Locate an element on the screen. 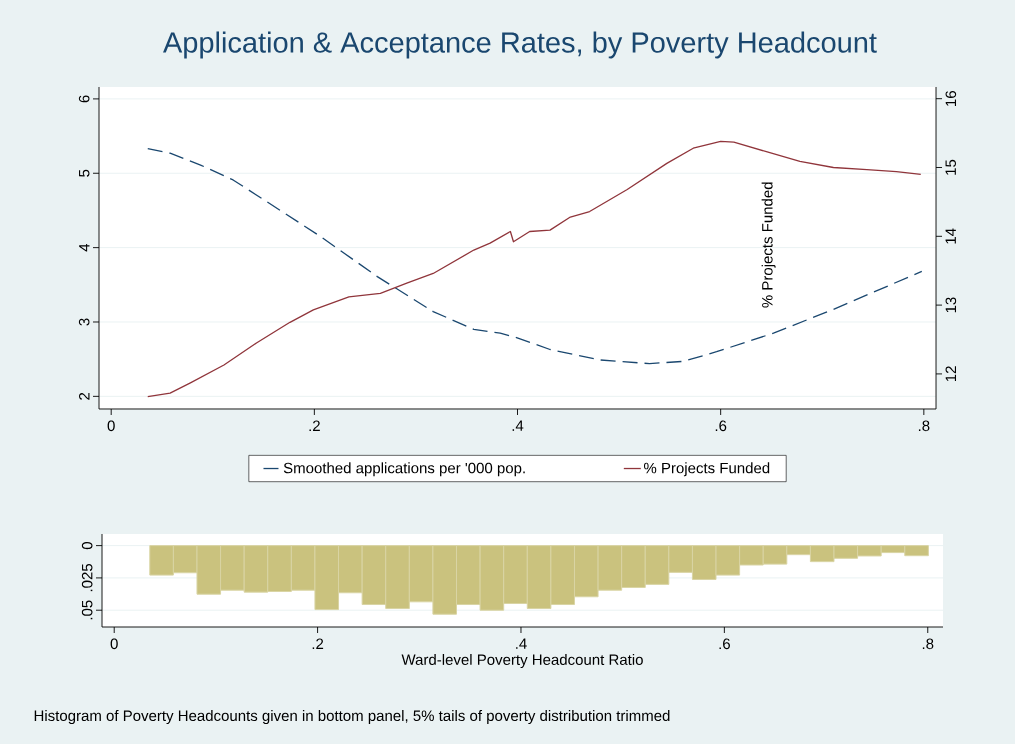  y2-tick-label: 16 is located at coordinates (951, 98).